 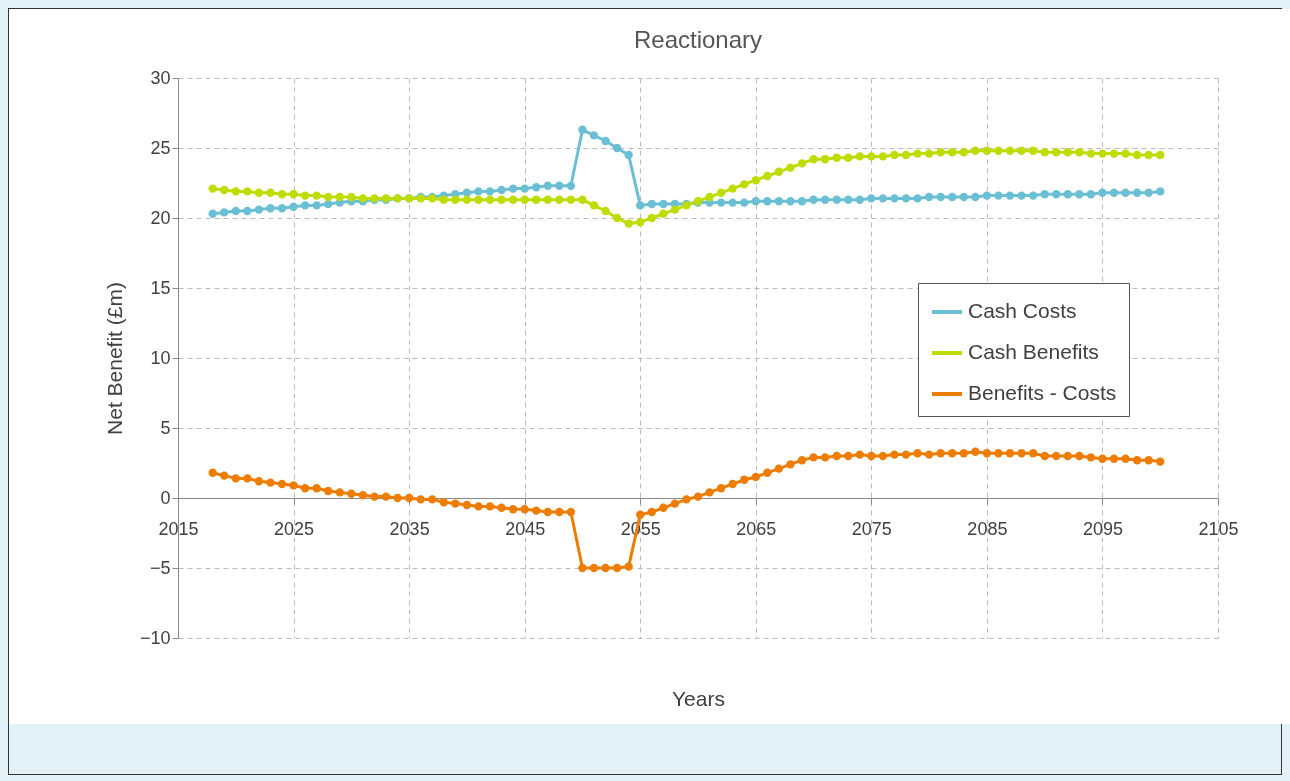 What do you see at coordinates (987, 528) in the screenshot?
I see `x-tick-label: 2085` at bounding box center [987, 528].